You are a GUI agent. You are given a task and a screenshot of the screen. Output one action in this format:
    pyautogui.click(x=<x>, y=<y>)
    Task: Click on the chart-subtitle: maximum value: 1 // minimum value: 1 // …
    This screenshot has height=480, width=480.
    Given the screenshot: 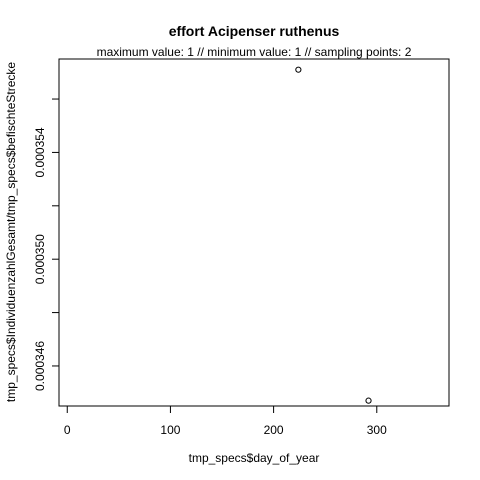 What is the action you would take?
    pyautogui.click(x=254, y=52)
    